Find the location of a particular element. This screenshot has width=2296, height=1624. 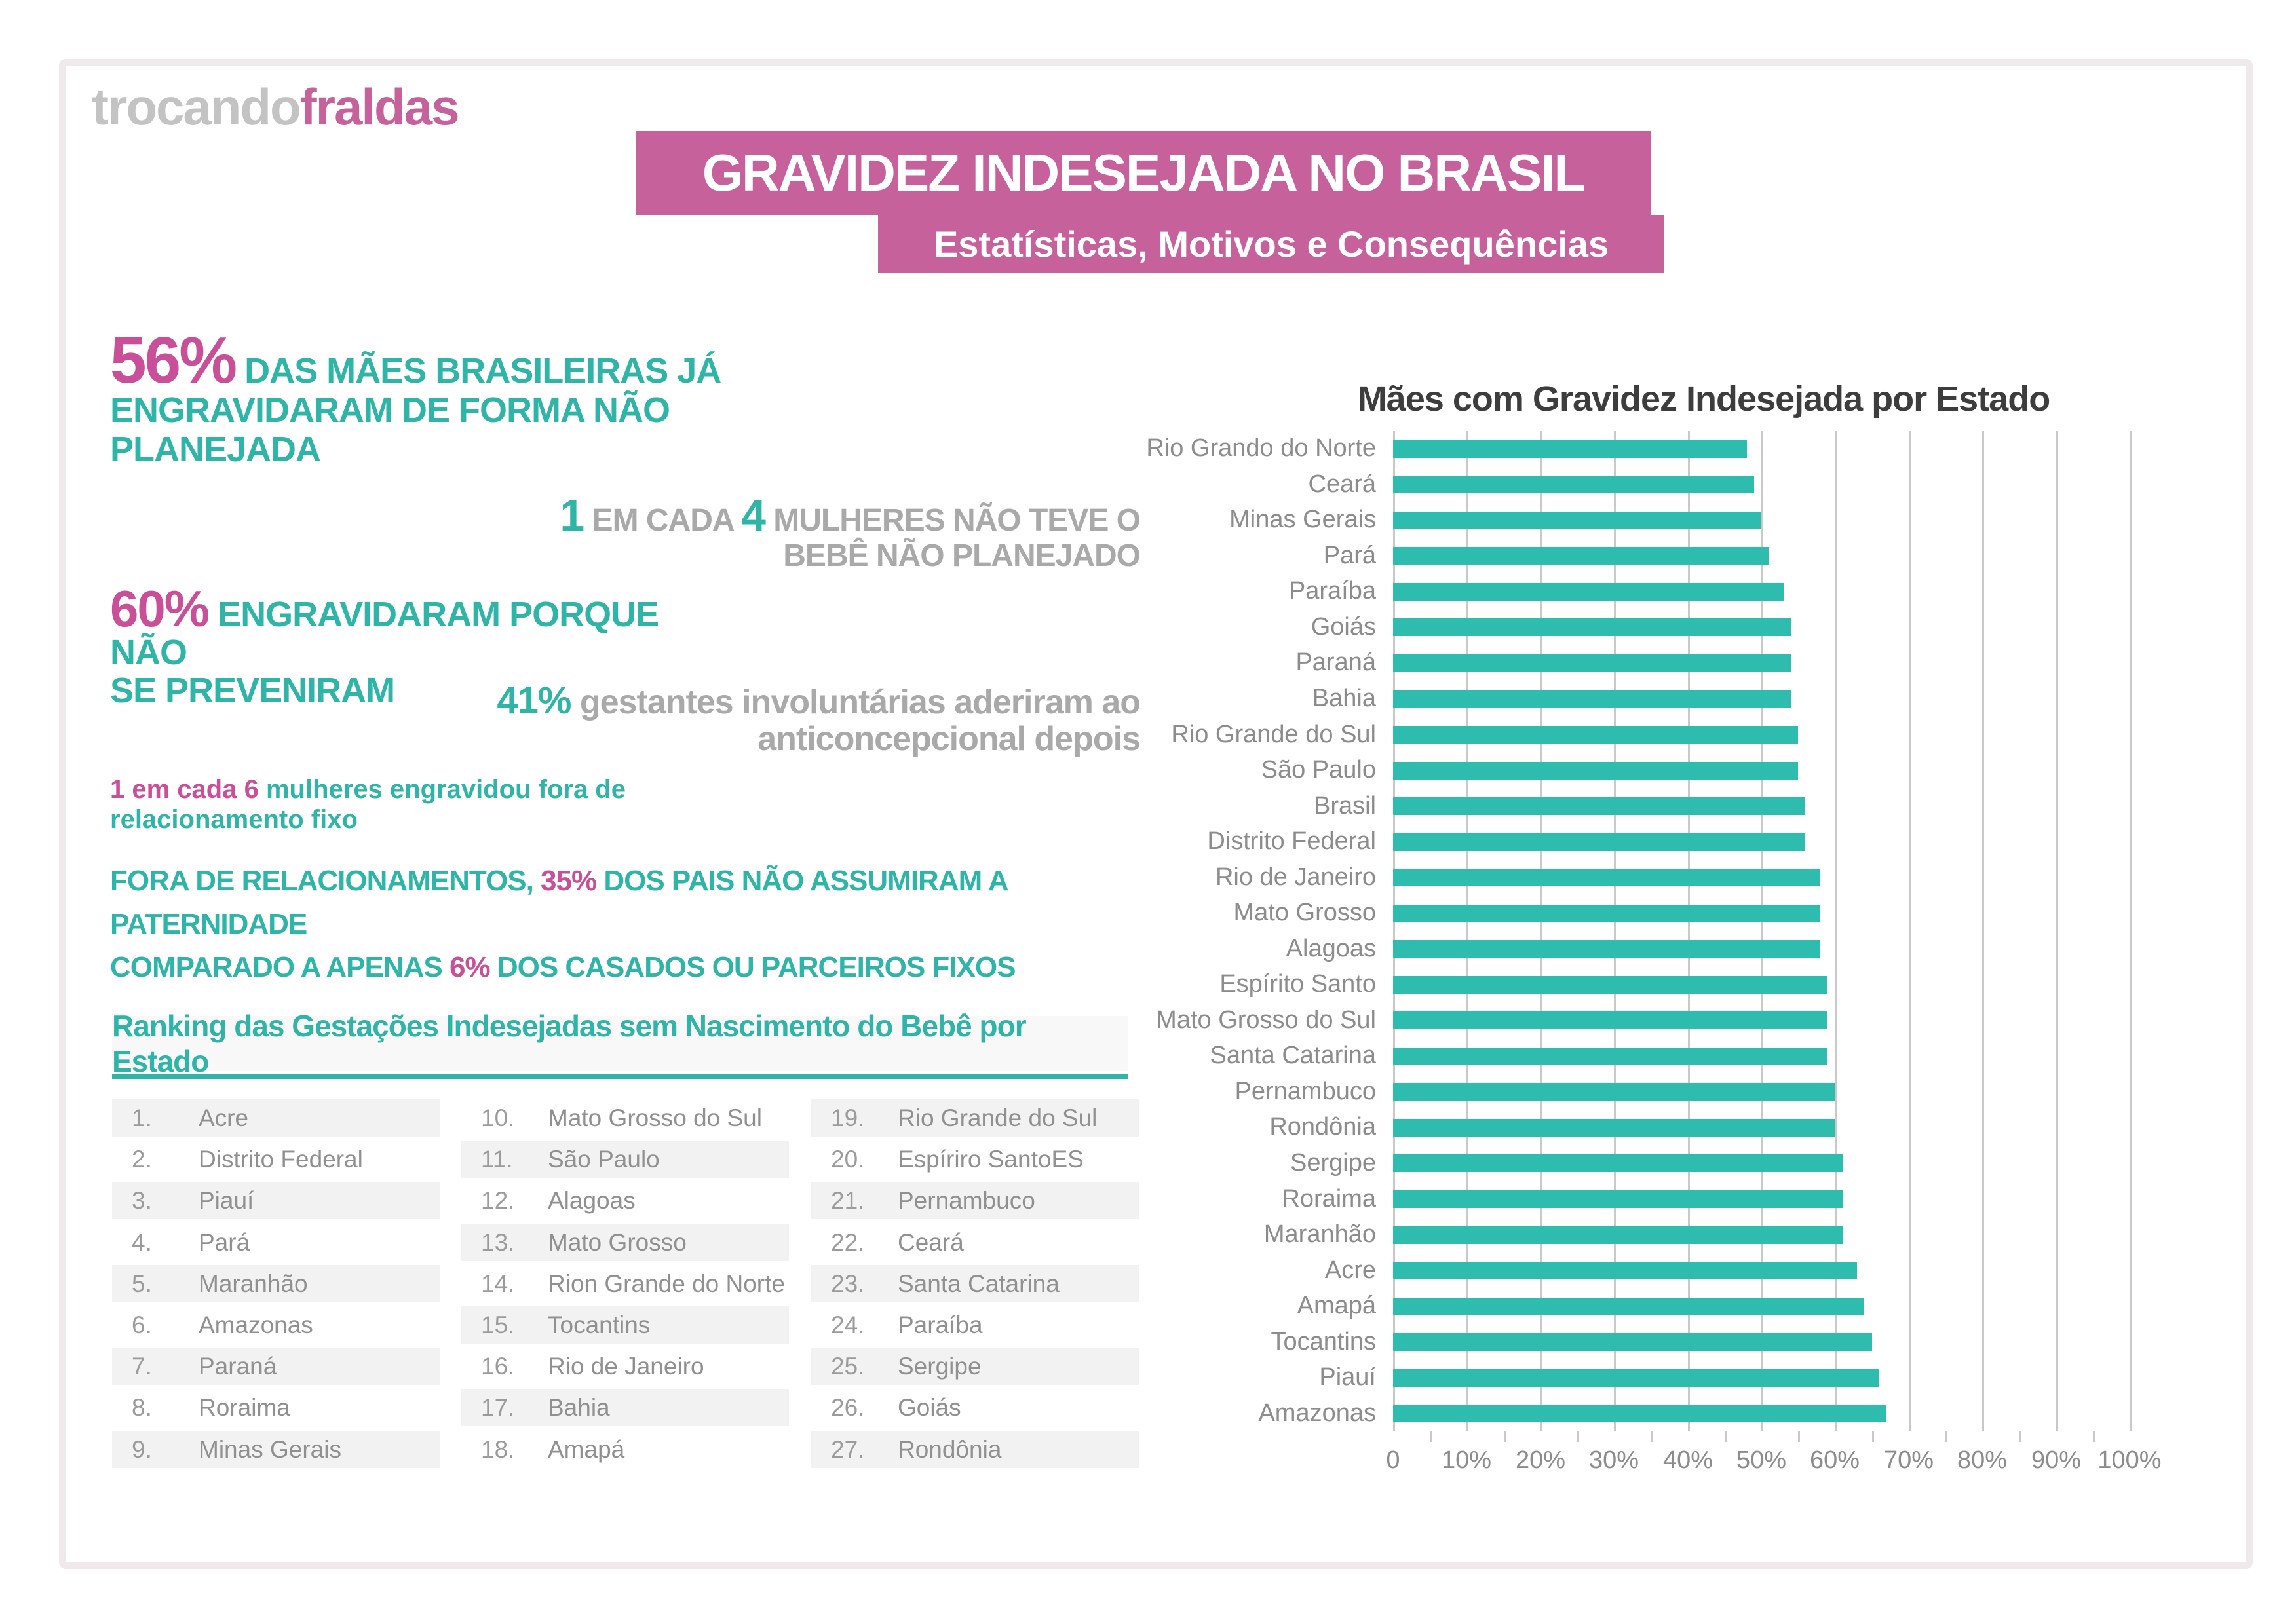

ranking-position: 2. is located at coordinates (142, 1159).